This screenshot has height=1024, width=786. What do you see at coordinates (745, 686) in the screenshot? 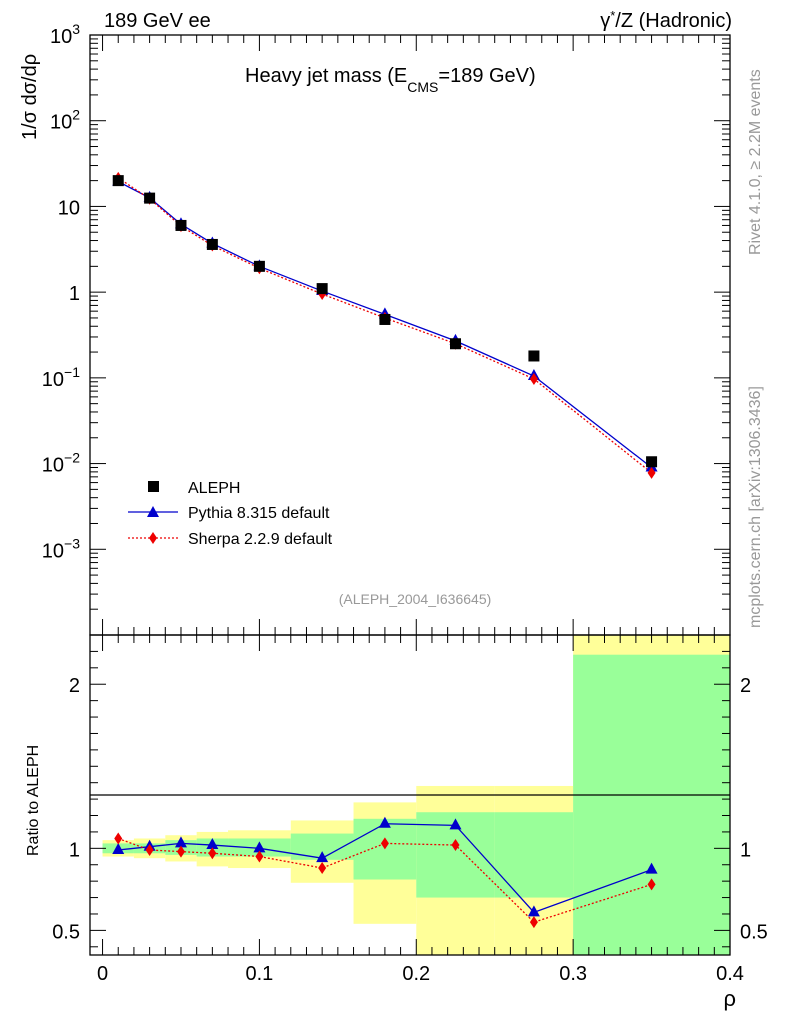
I see `y-tick-label-ratio-right: 2` at bounding box center [745, 686].